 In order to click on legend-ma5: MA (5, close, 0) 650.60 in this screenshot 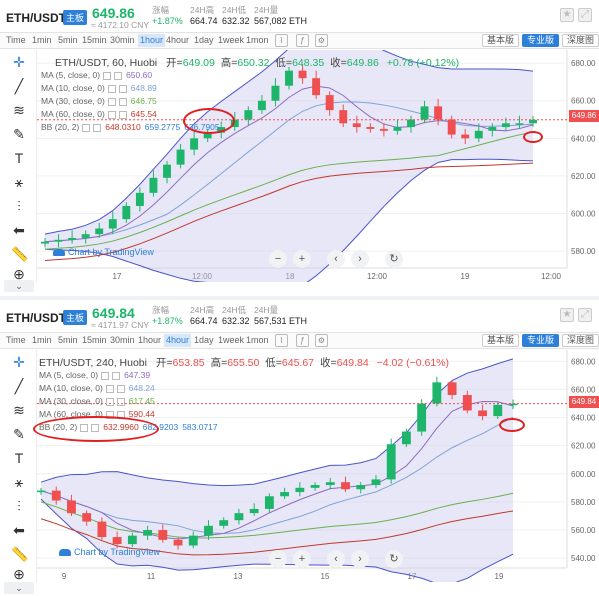, I will do `click(97, 75)`.